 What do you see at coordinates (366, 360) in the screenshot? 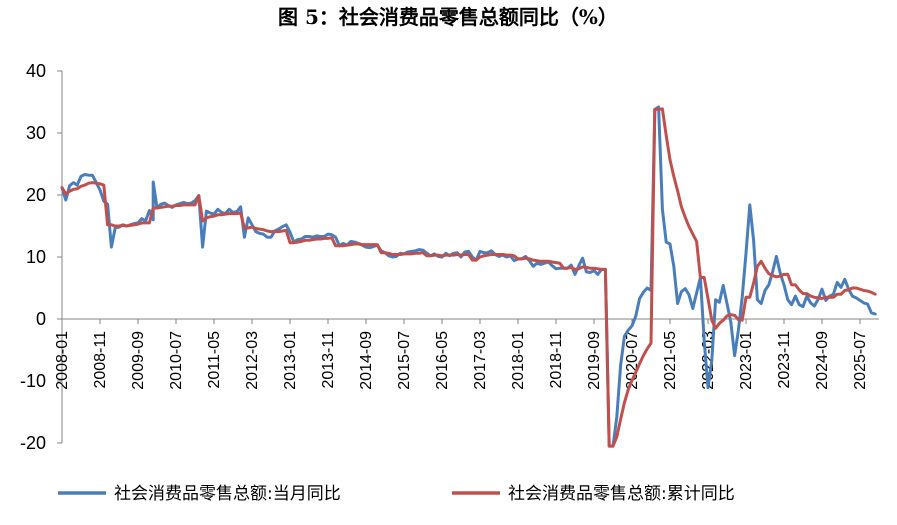
I see `x-tick-label: 2014-09` at bounding box center [366, 360].